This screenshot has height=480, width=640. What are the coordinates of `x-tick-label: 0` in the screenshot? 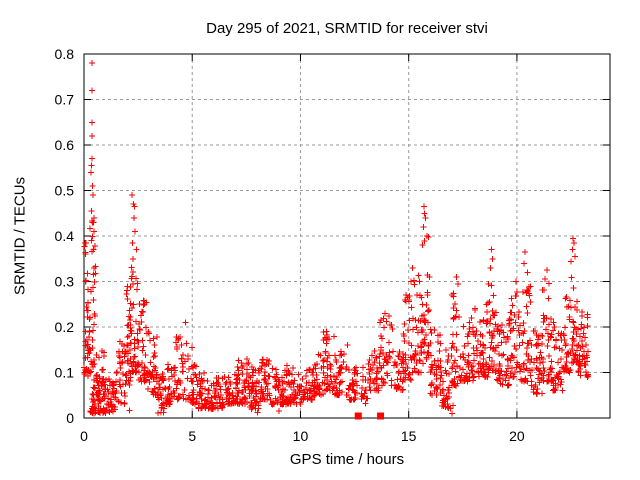 It's located at (84, 436).